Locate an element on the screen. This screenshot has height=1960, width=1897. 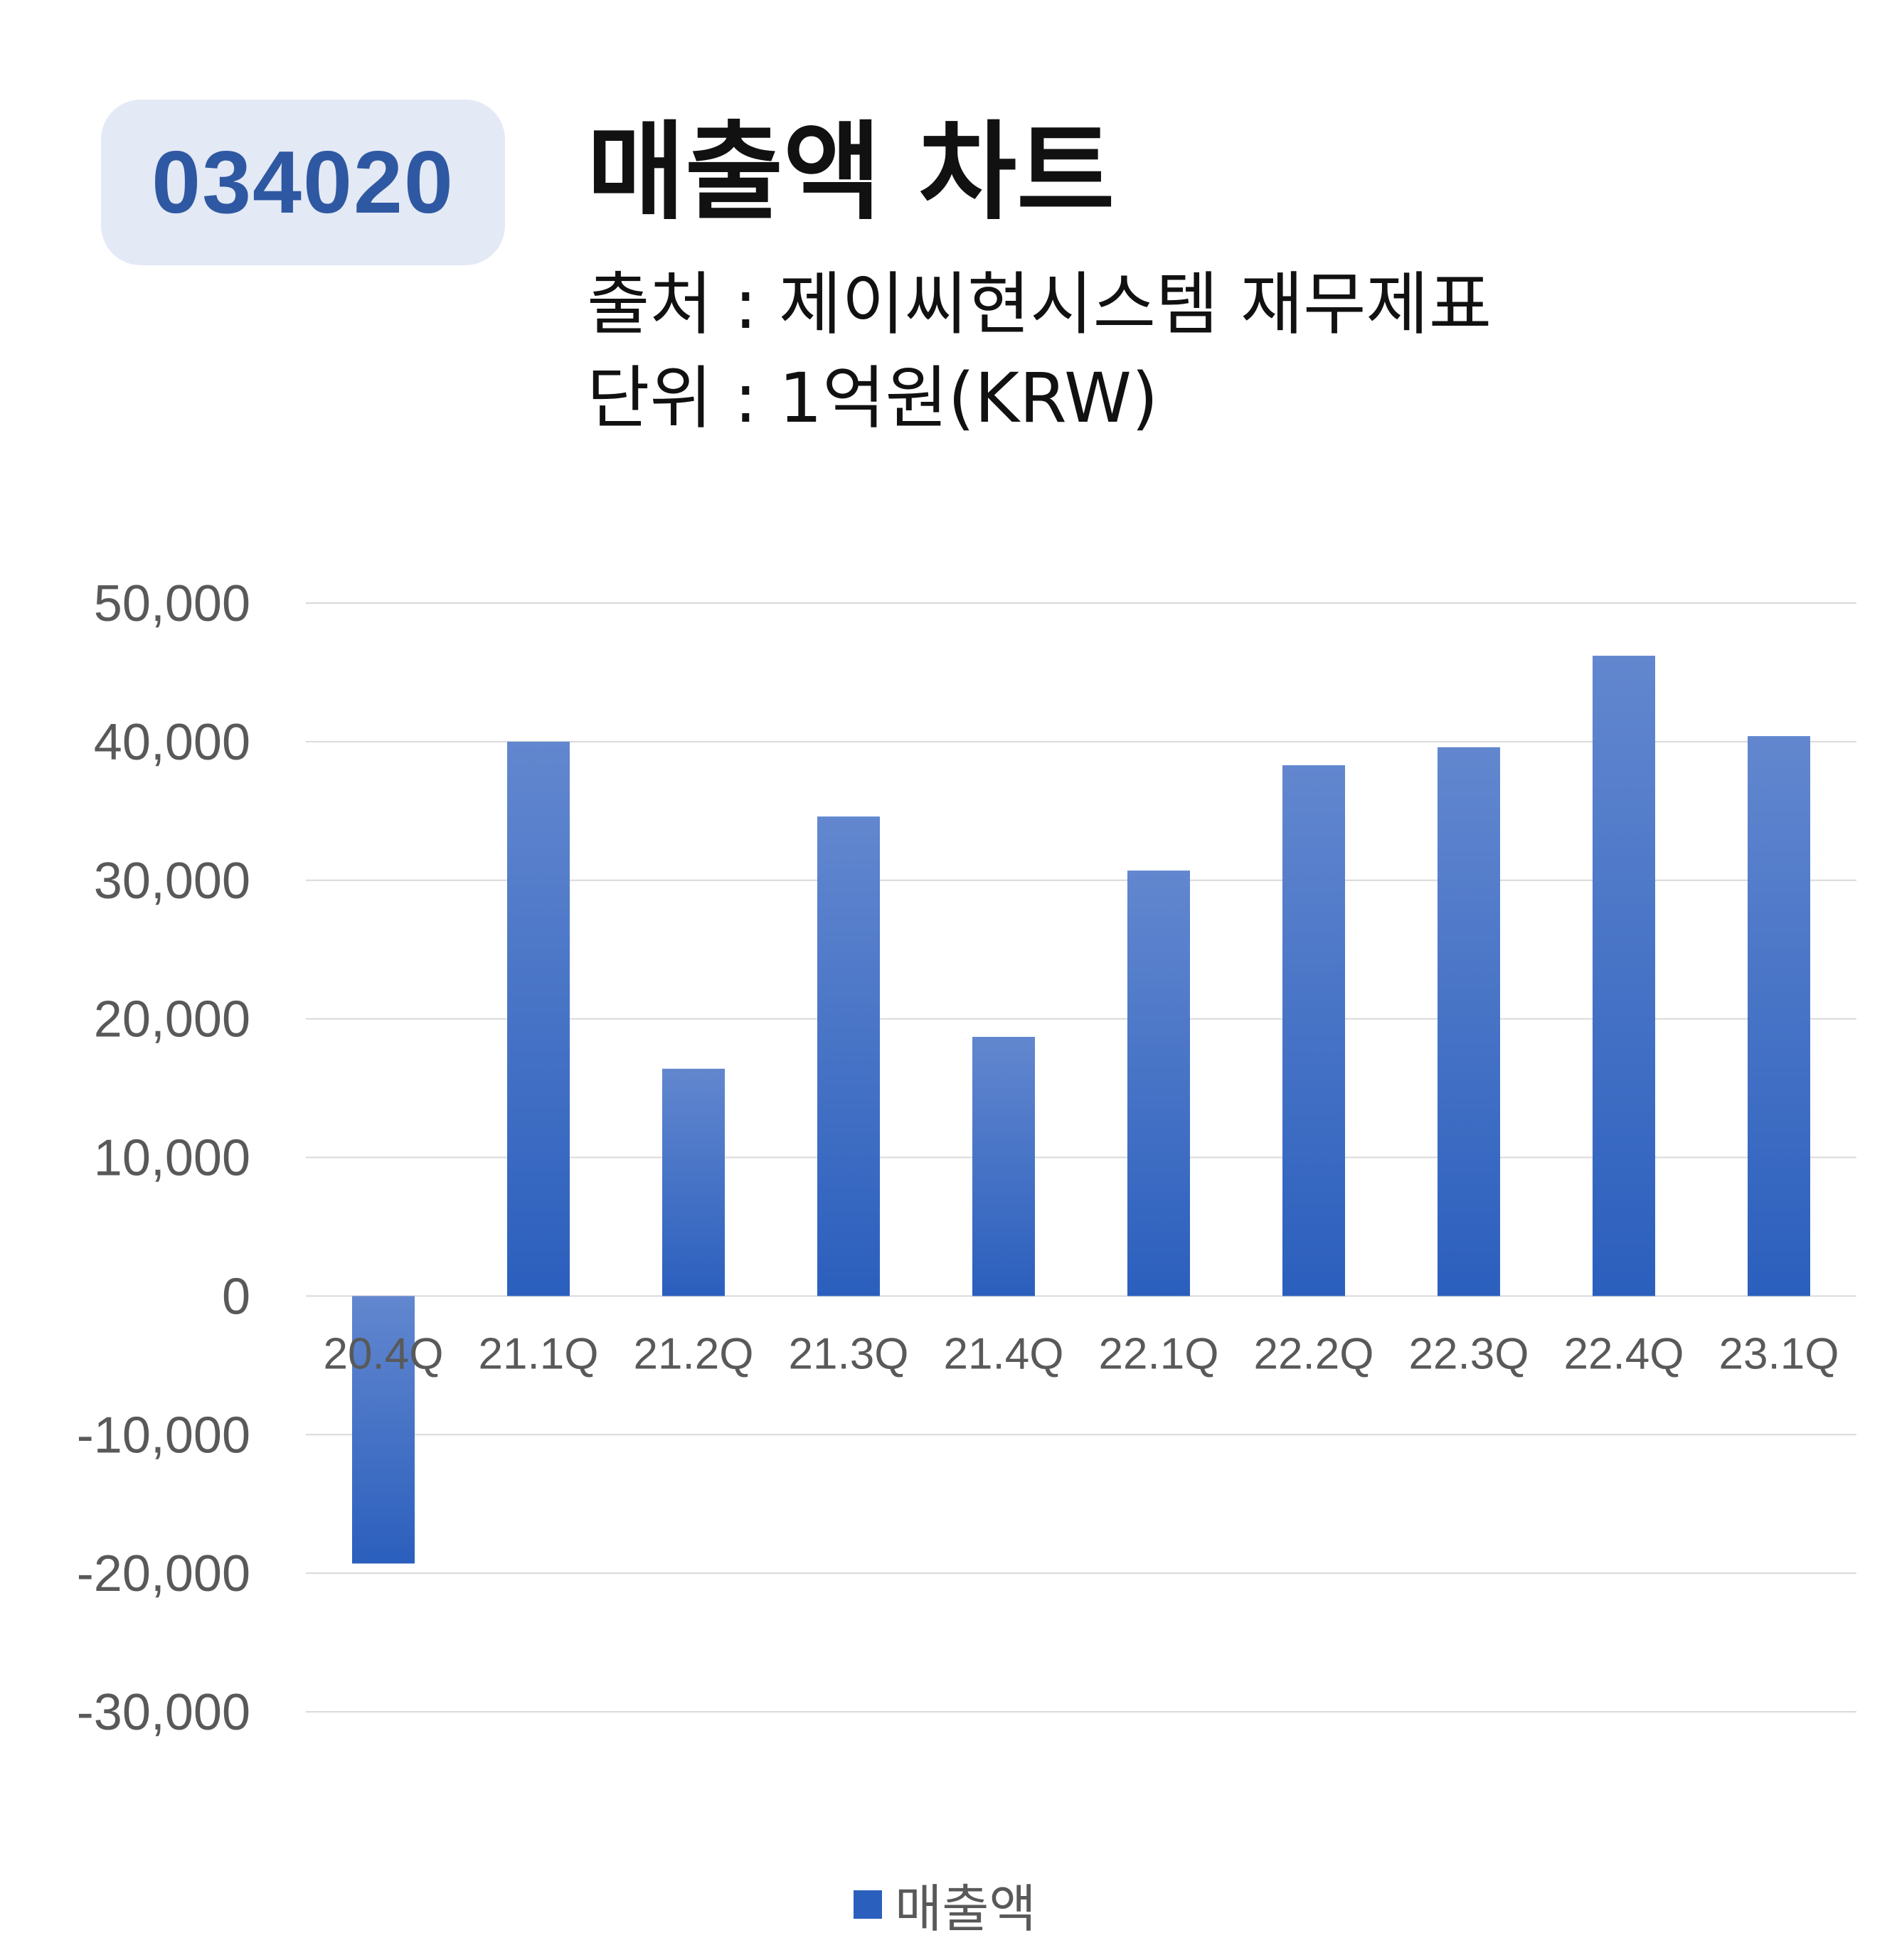
bar-21.4Q is located at coordinates (1003, 1166).